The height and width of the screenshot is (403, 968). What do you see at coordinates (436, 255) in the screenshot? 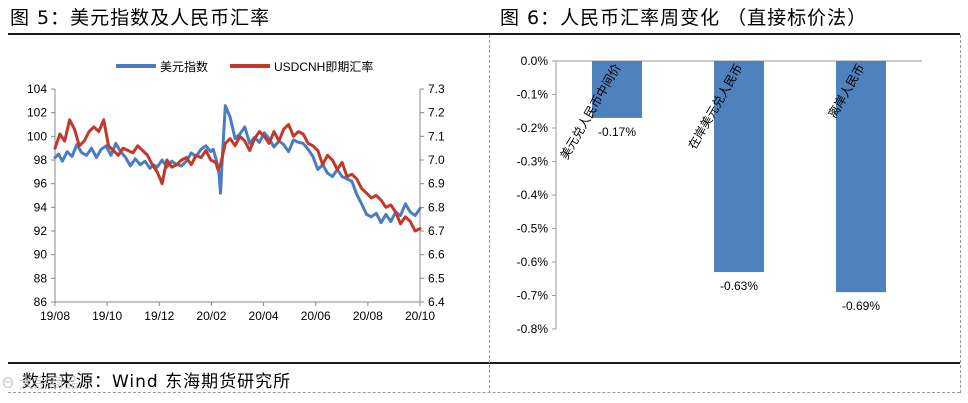
I see `right-y-tick-label: 6.6` at bounding box center [436, 255].